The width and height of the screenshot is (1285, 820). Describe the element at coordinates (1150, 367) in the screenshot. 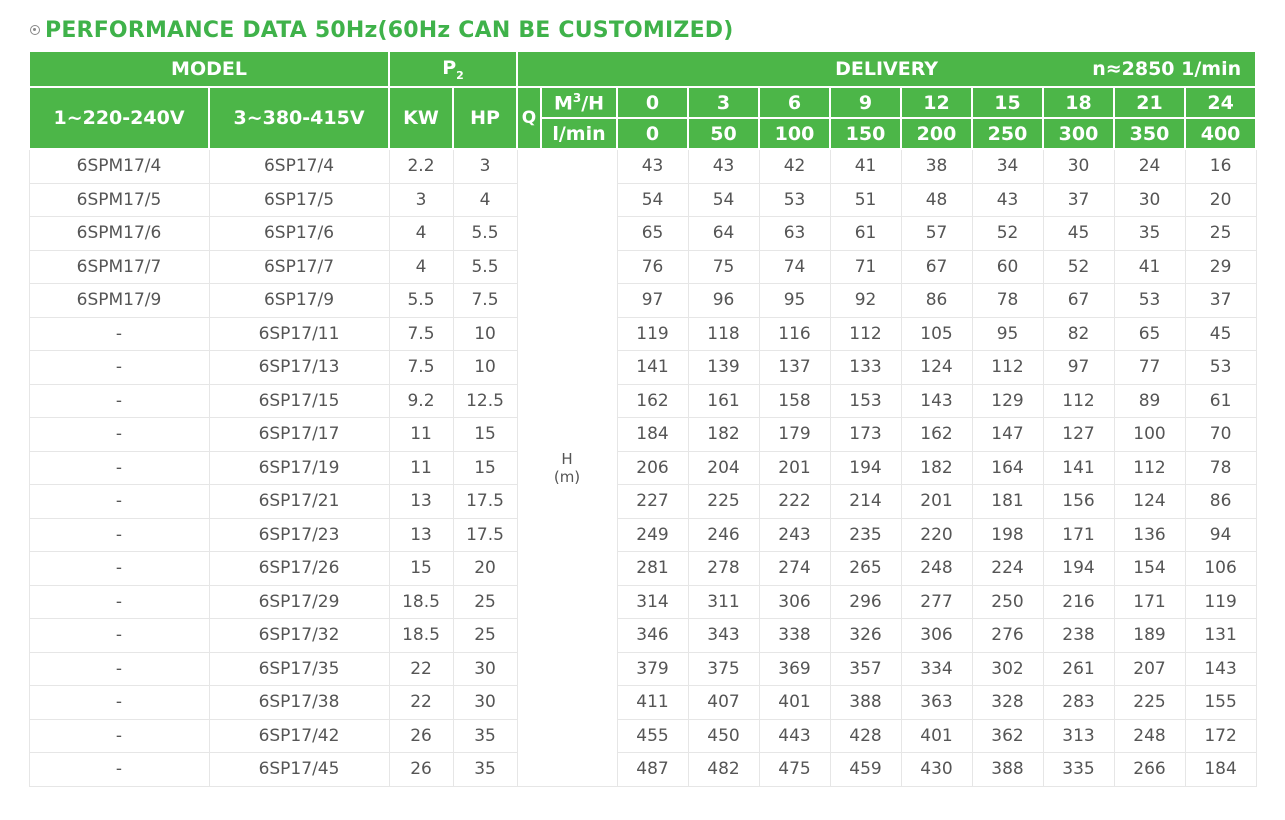

I see `head-value-cell: 77` at that location.